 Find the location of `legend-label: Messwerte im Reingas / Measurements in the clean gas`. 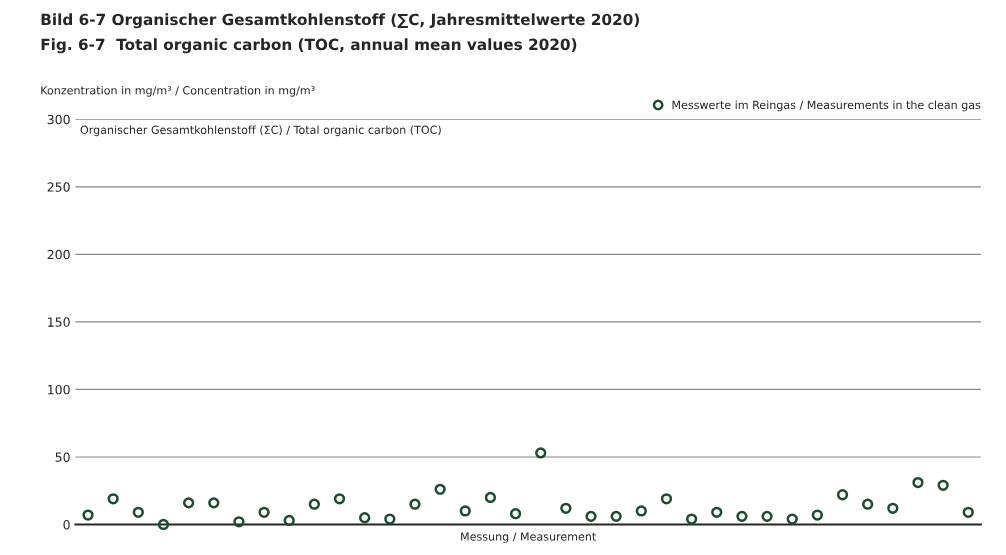

legend-label: Messwerte im Reingas / Measurements in the clean gas is located at coordinates (826, 106).